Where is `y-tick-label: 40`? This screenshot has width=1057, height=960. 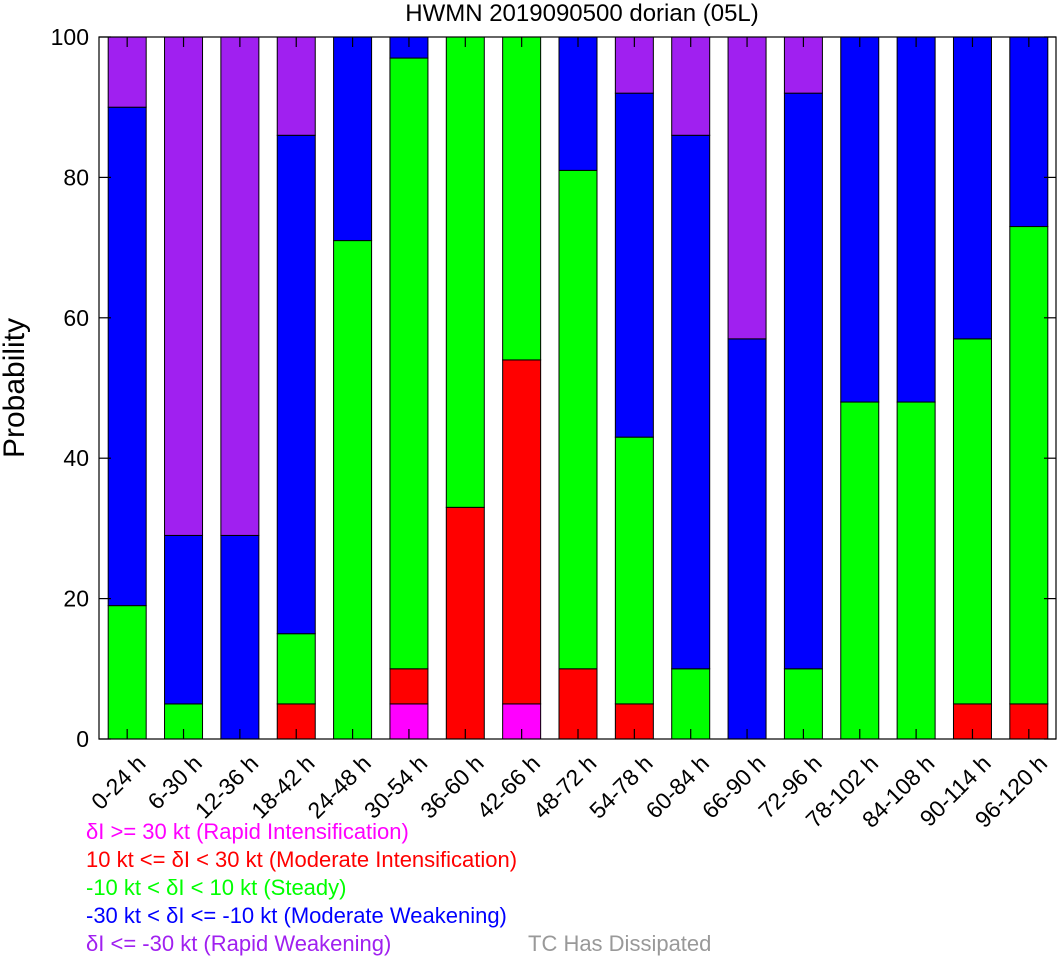 y-tick-label: 40 is located at coordinates (76, 458).